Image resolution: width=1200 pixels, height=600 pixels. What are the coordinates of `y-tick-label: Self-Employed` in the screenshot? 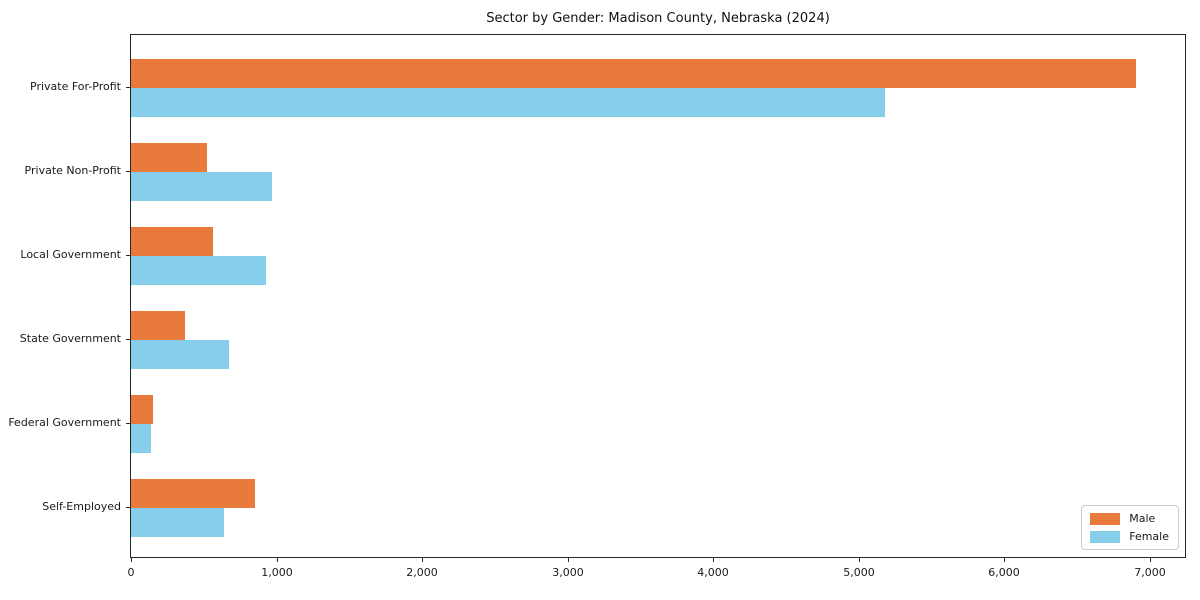 It's located at (81, 506).